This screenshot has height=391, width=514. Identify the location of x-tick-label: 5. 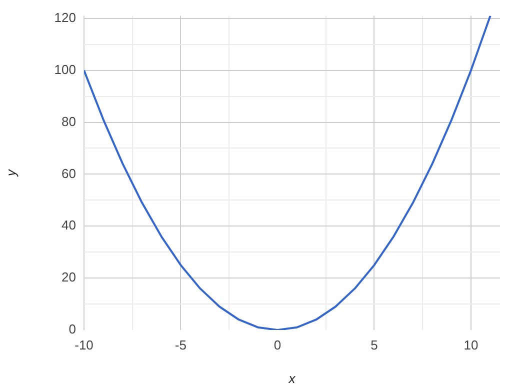
(374, 344).